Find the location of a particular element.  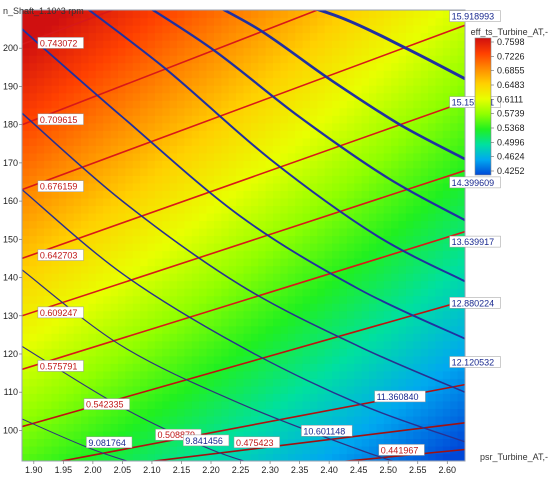

power-contour-label-box is located at coordinates (327, 431).